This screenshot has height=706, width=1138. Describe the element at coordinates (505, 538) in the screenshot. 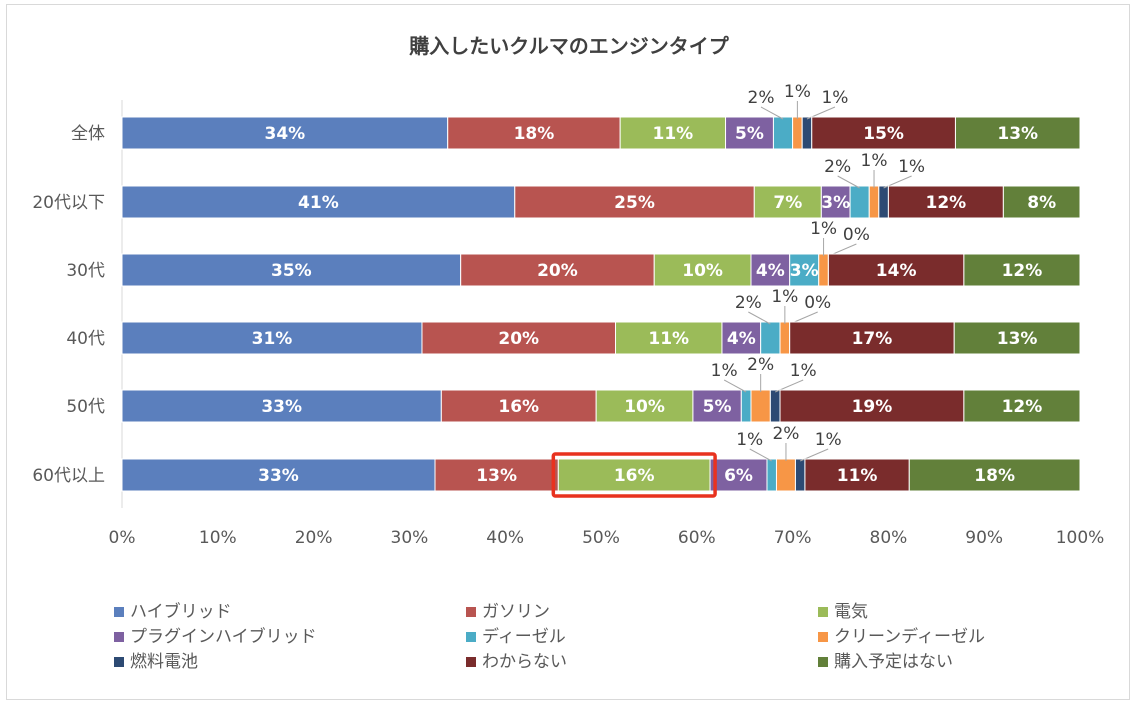

I see `x-tick-label: 40%` at that location.